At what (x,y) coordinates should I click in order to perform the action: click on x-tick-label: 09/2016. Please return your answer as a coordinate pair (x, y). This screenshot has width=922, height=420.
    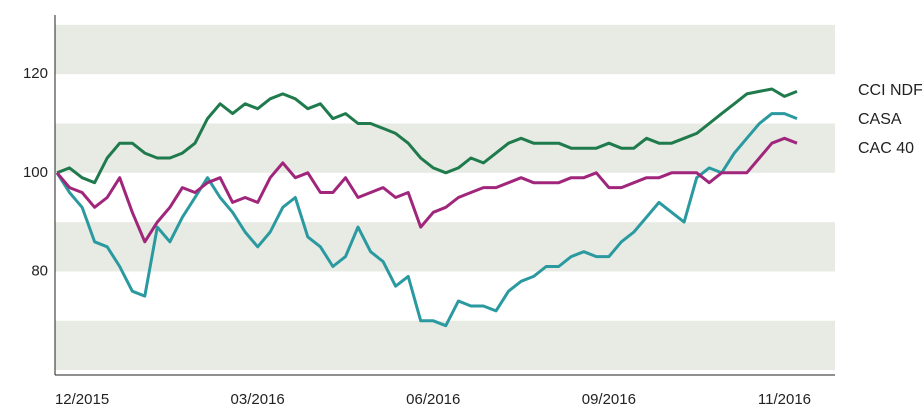
    Looking at the image, I should click on (609, 399).